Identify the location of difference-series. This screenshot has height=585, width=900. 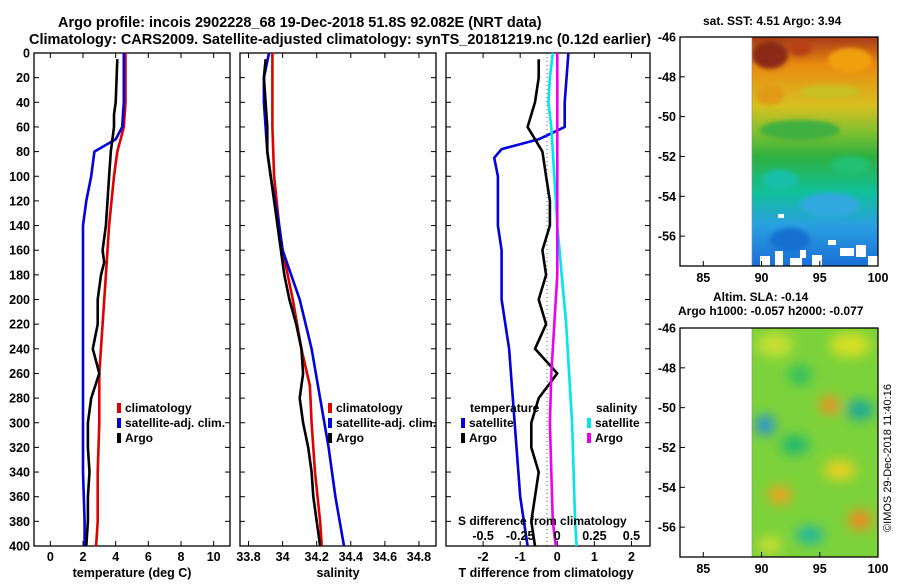
(535, 299).